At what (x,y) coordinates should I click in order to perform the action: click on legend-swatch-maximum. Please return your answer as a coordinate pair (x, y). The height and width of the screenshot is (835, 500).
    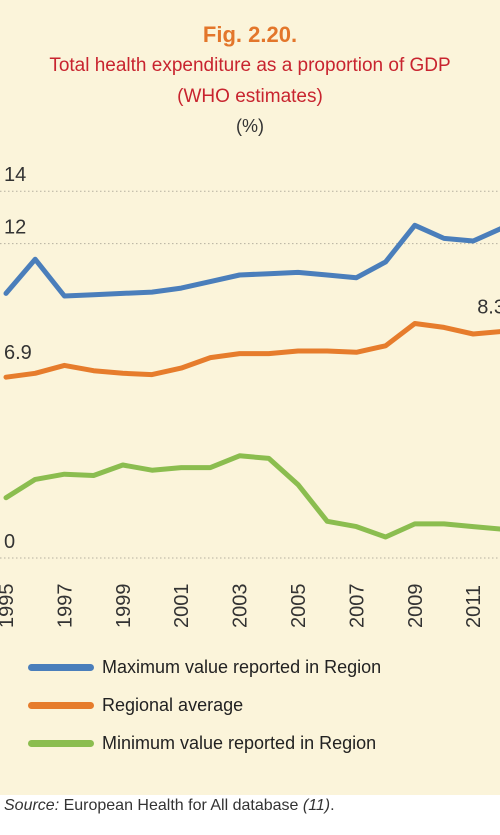
    Looking at the image, I should click on (61, 667).